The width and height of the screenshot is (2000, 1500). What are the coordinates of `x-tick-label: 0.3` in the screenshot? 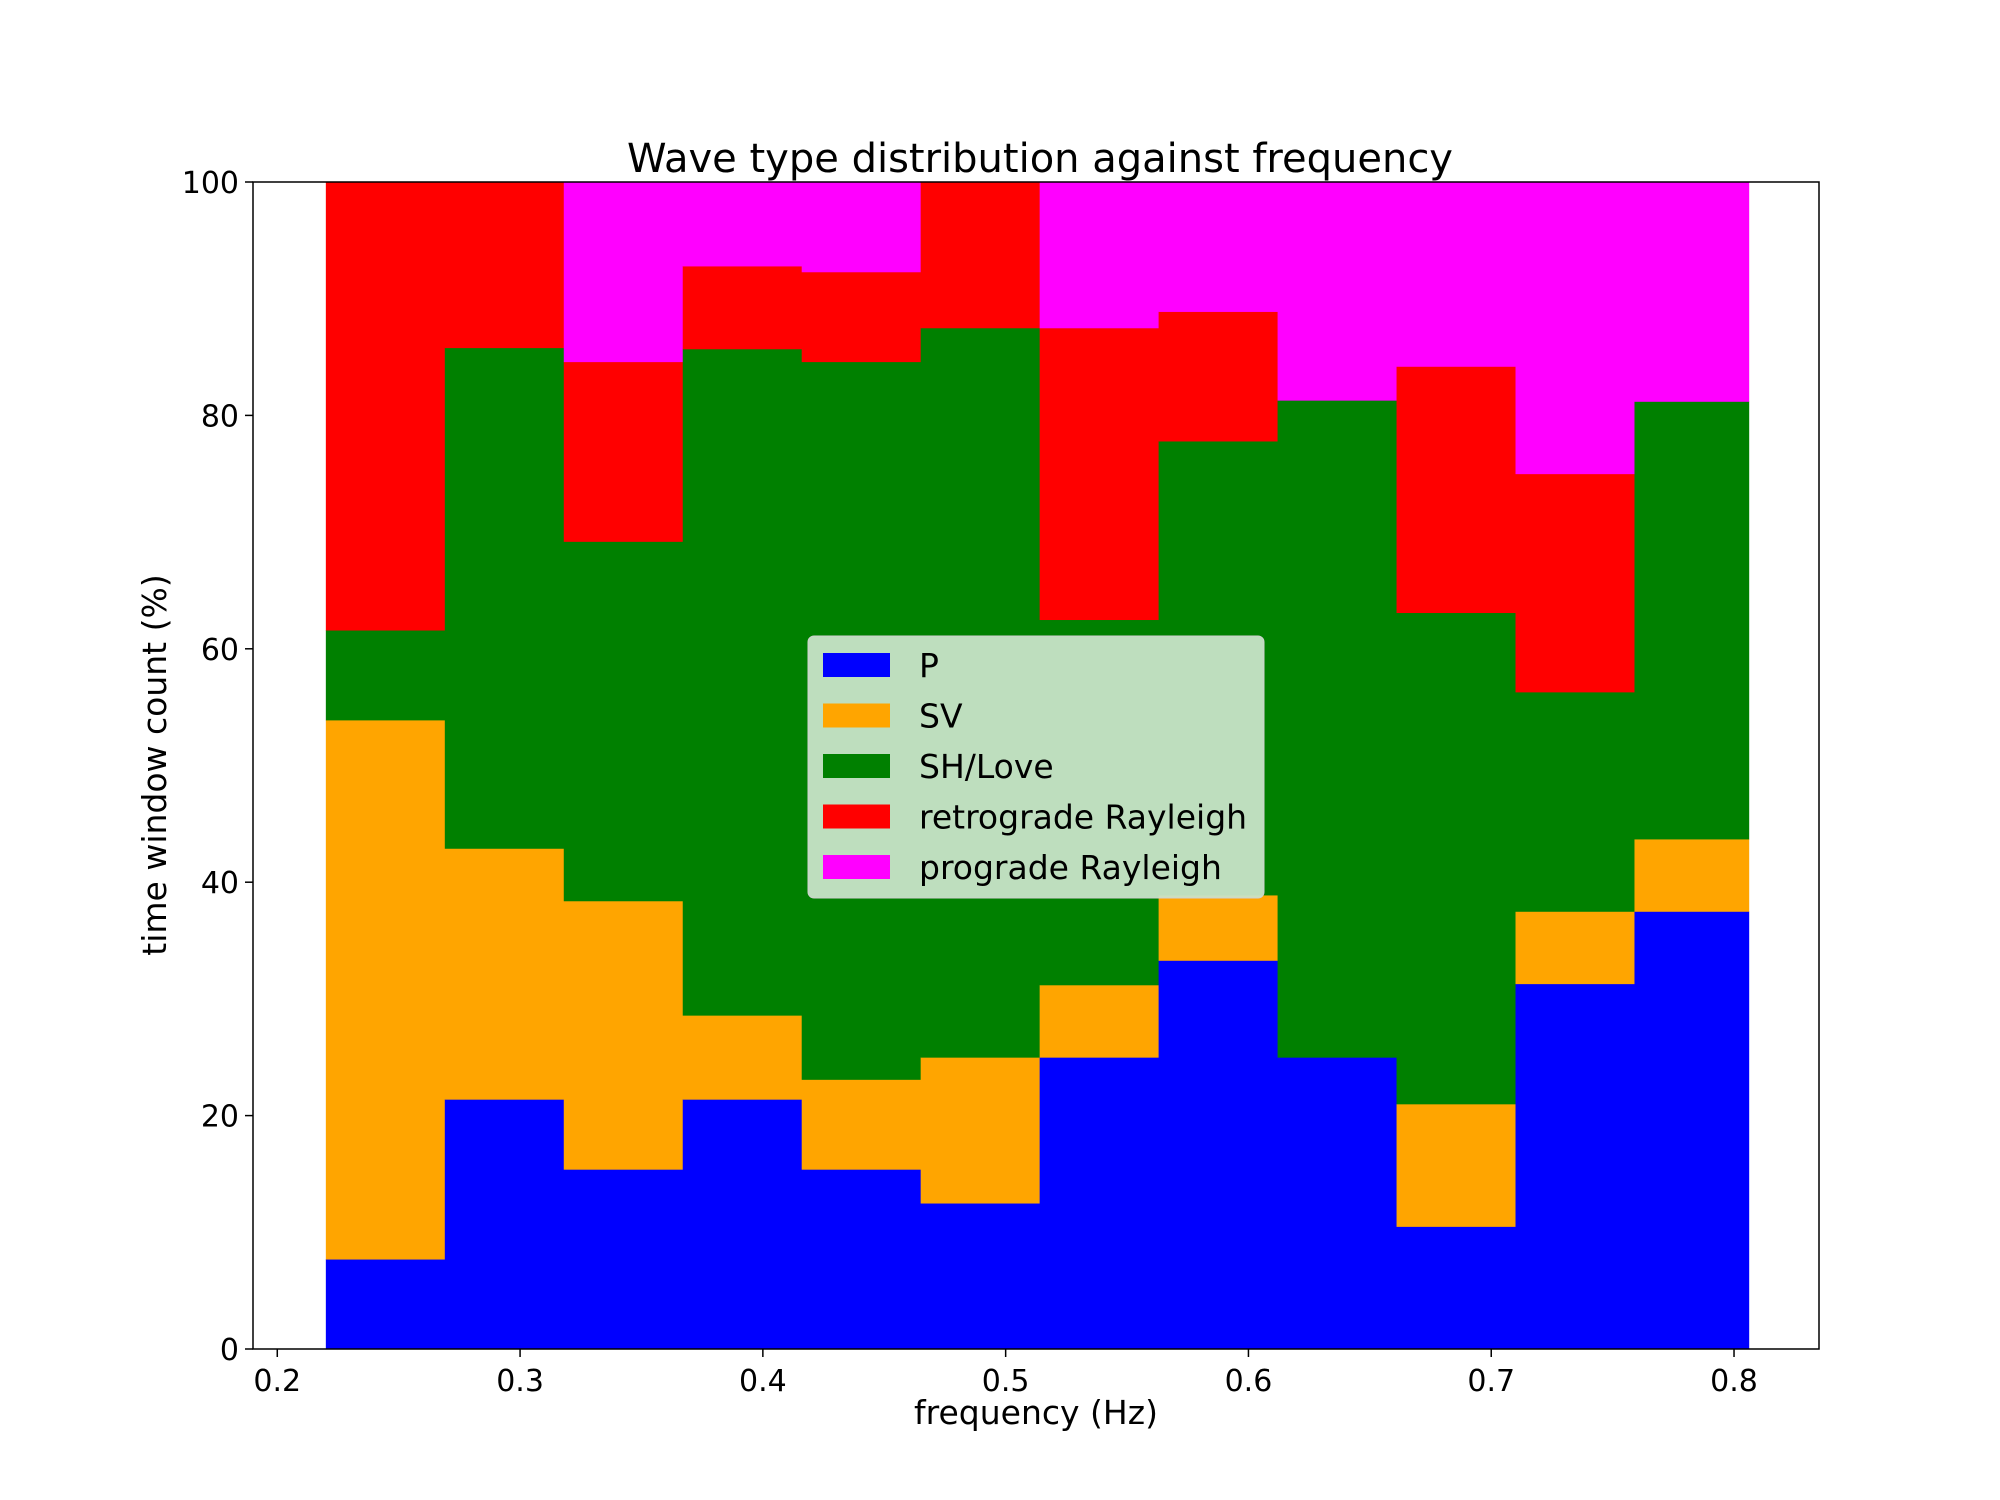 It's located at (520, 1381).